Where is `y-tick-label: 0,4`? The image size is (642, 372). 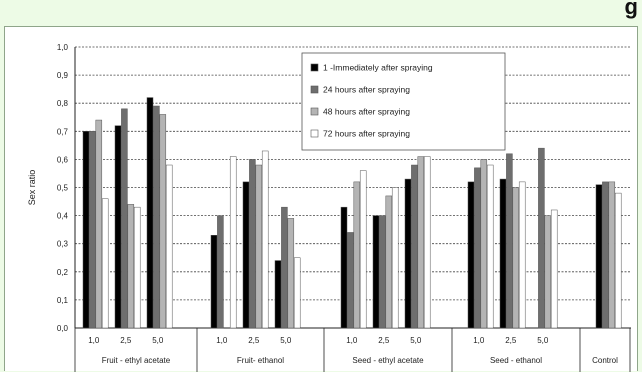 y-tick-label: 0,4 is located at coordinates (63, 216).